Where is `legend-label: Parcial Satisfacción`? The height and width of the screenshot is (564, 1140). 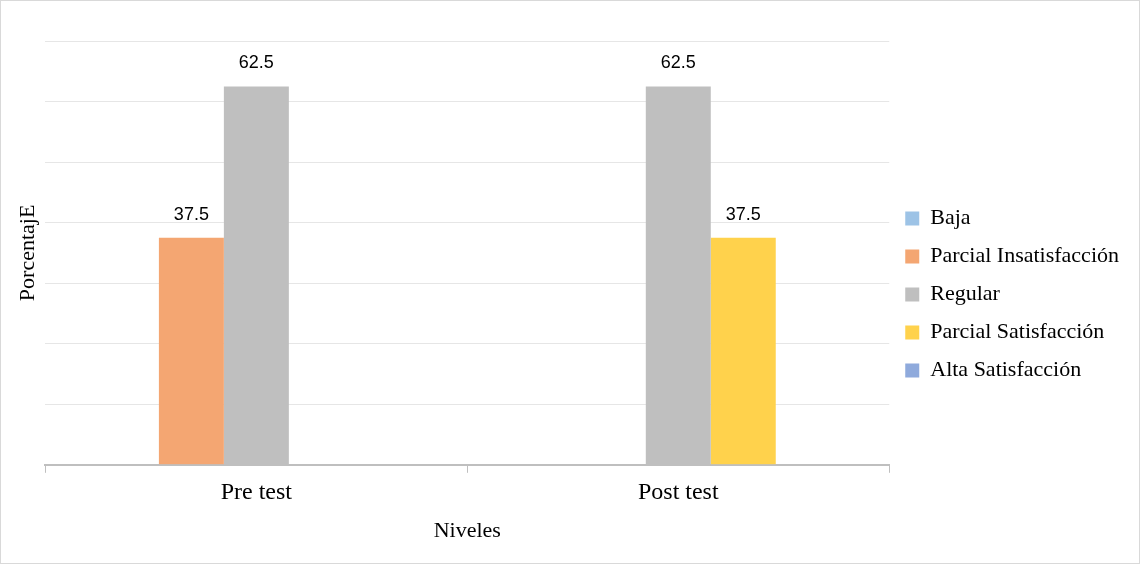
legend-label: Parcial Satisfacción is located at coordinates (1017, 331).